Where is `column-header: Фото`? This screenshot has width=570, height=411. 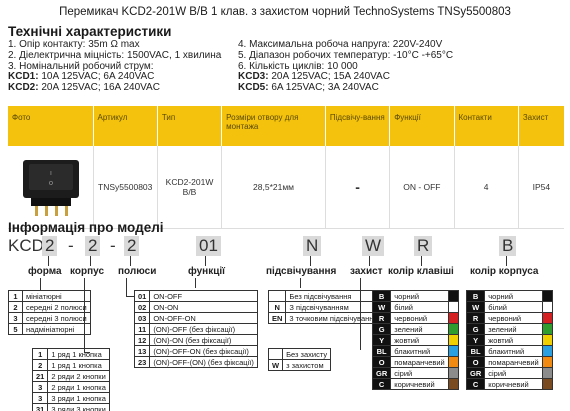 column-header: Фото is located at coordinates (51, 126).